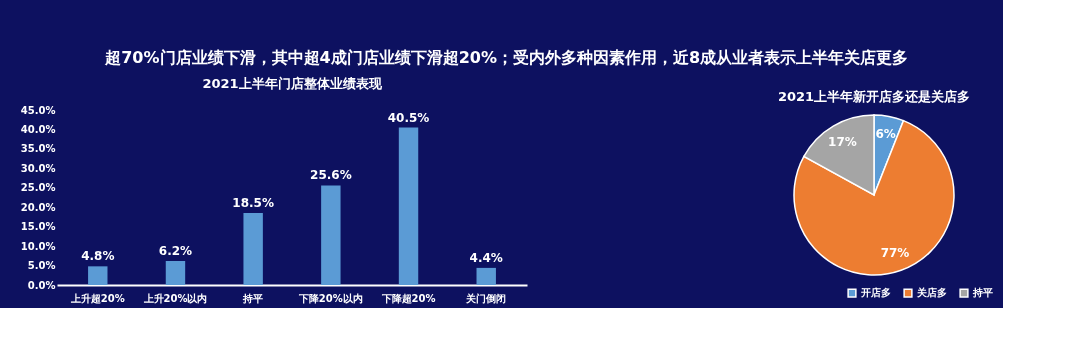 This screenshot has height=362, width=1080. What do you see at coordinates (38, 129) in the screenshot?
I see `y-tick-label: 40.0%` at bounding box center [38, 129].